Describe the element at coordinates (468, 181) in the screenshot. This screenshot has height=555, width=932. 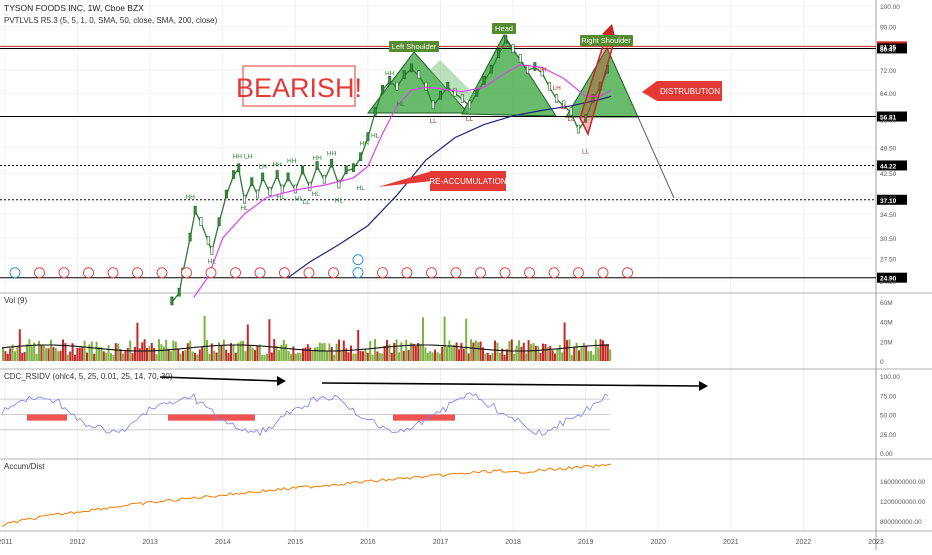
I see `reaccumulation-box` at that location.